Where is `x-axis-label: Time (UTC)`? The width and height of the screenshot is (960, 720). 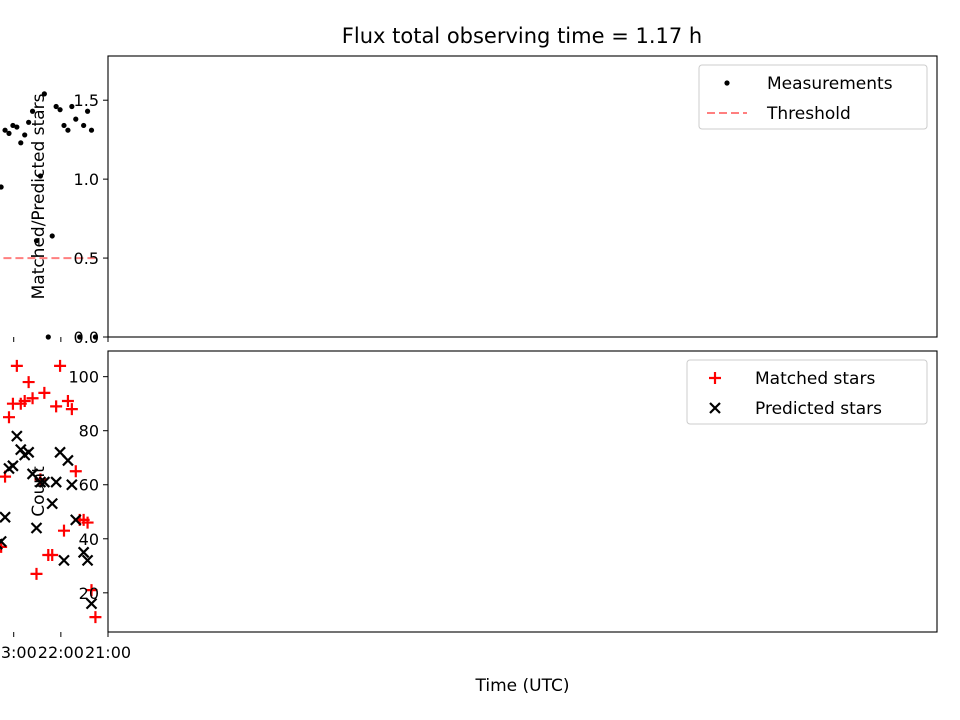
x-axis-label: Time (UTC) is located at coordinates (522, 686).